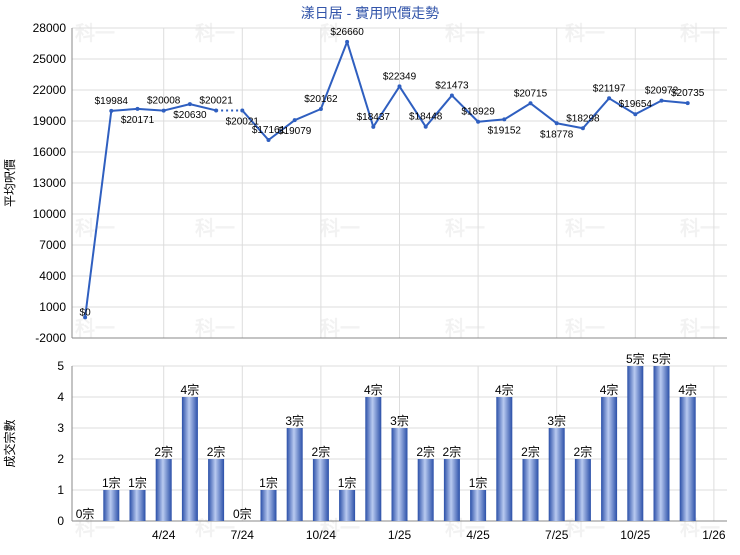  Describe the element at coordinates (50, 214) in the screenshot. I see `price-tick-label: 10000` at that location.